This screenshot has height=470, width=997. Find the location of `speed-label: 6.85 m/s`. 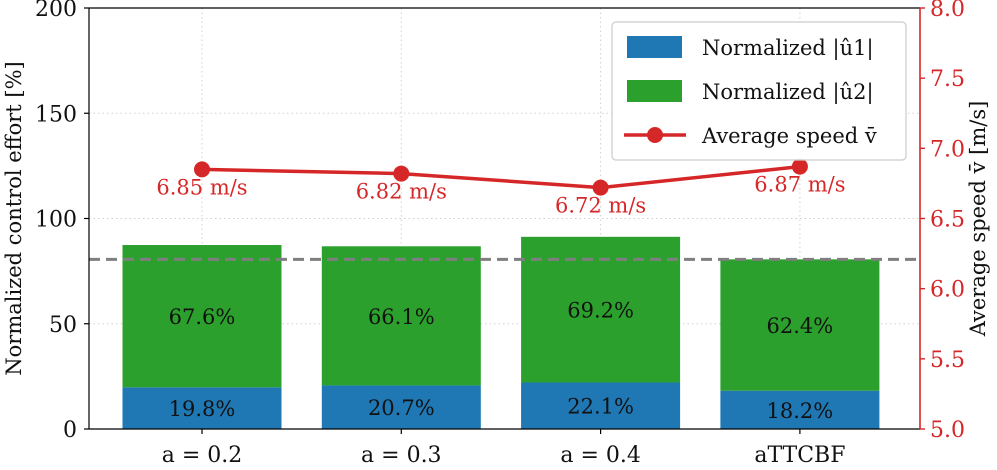

speed-label: 6.85 m/s is located at coordinates (201, 187).